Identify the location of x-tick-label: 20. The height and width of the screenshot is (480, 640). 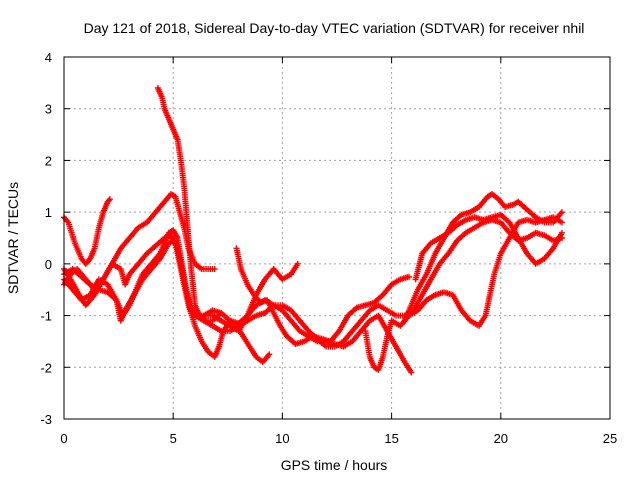
(501, 438).